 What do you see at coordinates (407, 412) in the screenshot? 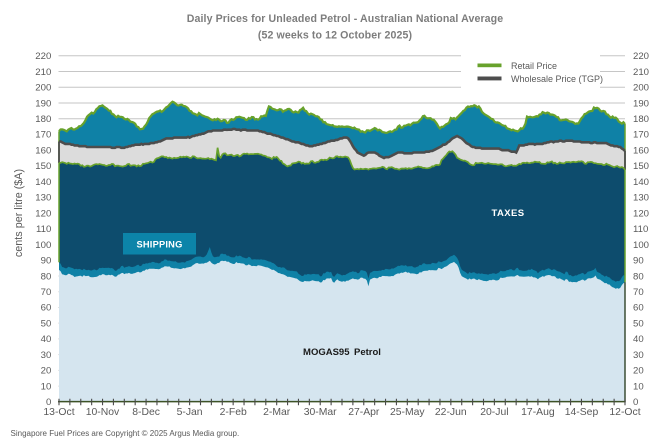
I see `svg-text: 25-May` at bounding box center [407, 412].